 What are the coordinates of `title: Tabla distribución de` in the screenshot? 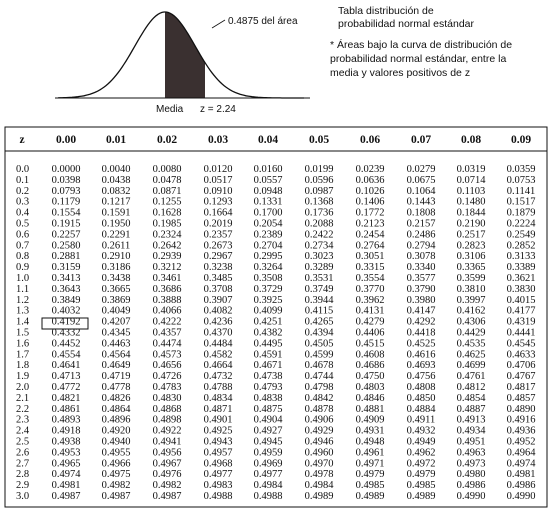 It's located at (386, 11).